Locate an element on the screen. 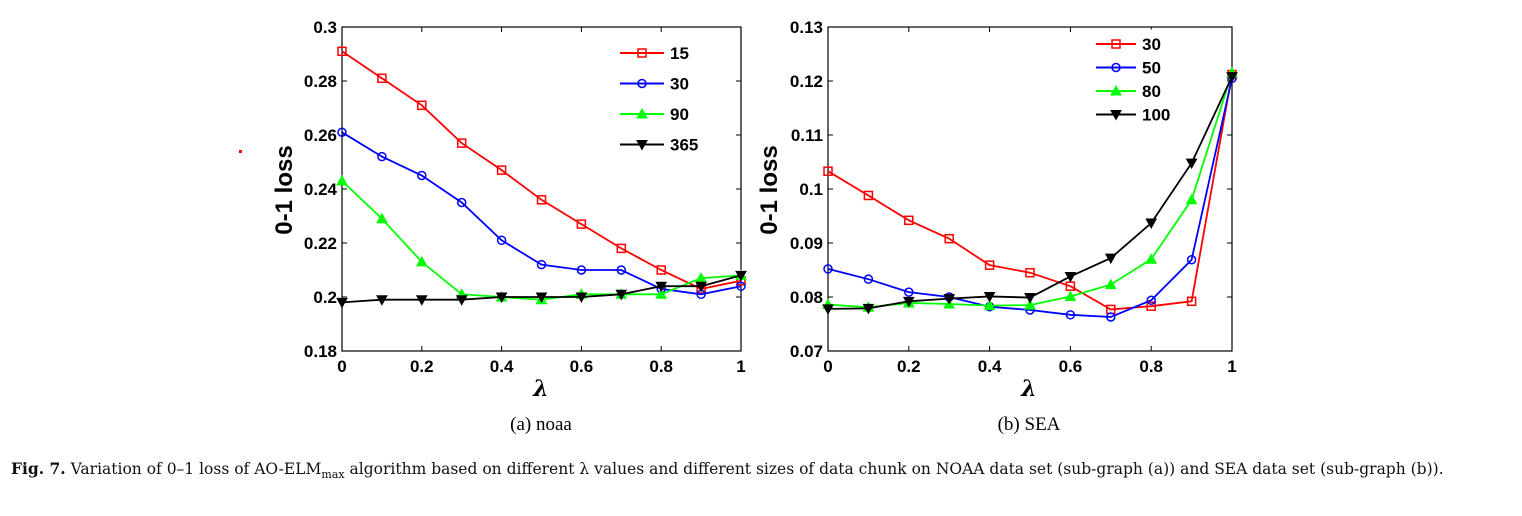 The height and width of the screenshot is (516, 1522). legend: 30 50 80 100 is located at coordinates (1142, 78).